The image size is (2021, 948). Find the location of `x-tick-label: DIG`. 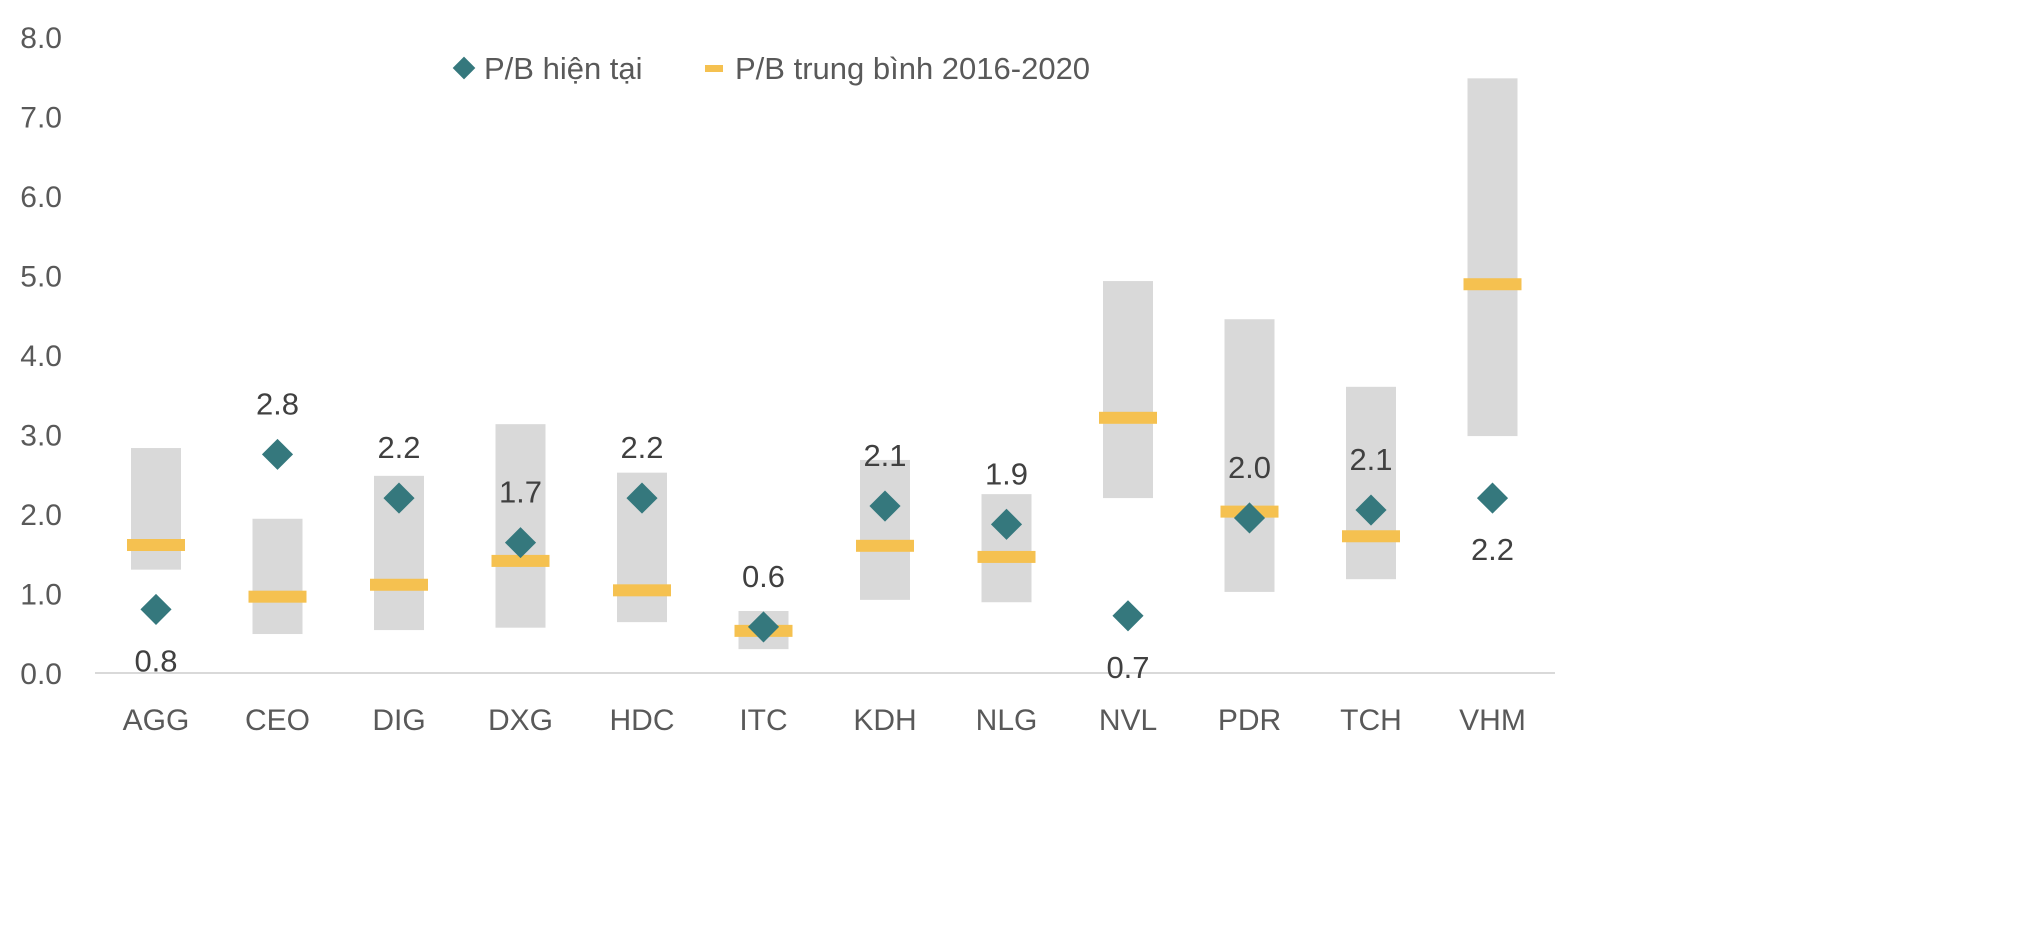

x-tick-label: DIG is located at coordinates (398, 720).